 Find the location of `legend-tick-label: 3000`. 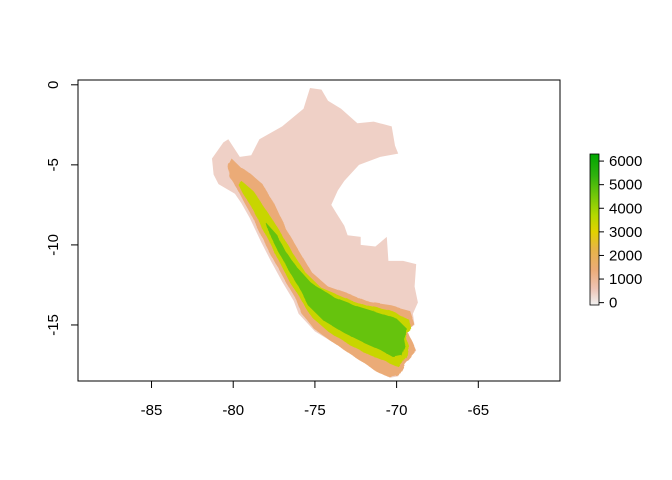

legend-tick-label: 3000 is located at coordinates (625, 232).